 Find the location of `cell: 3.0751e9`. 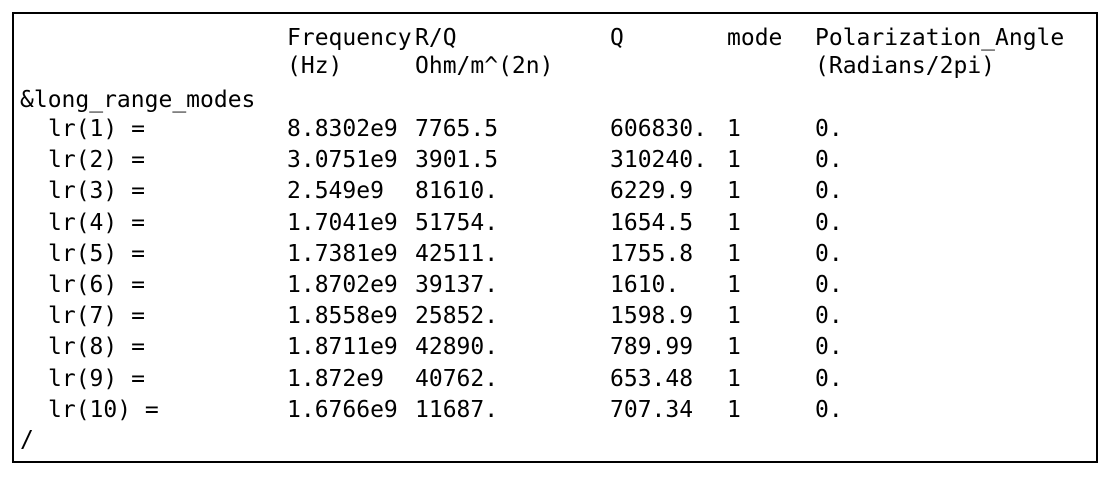

cell: 3.0751e9 is located at coordinates (342, 160).